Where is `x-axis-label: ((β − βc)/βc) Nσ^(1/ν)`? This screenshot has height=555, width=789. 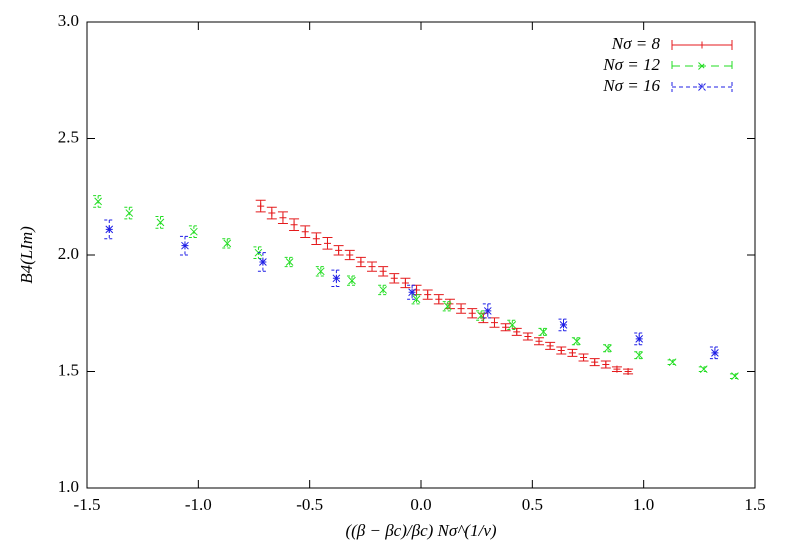
x-axis-label: ((β − βc)/βc) Nσ^(1/ν) is located at coordinates (420, 530).